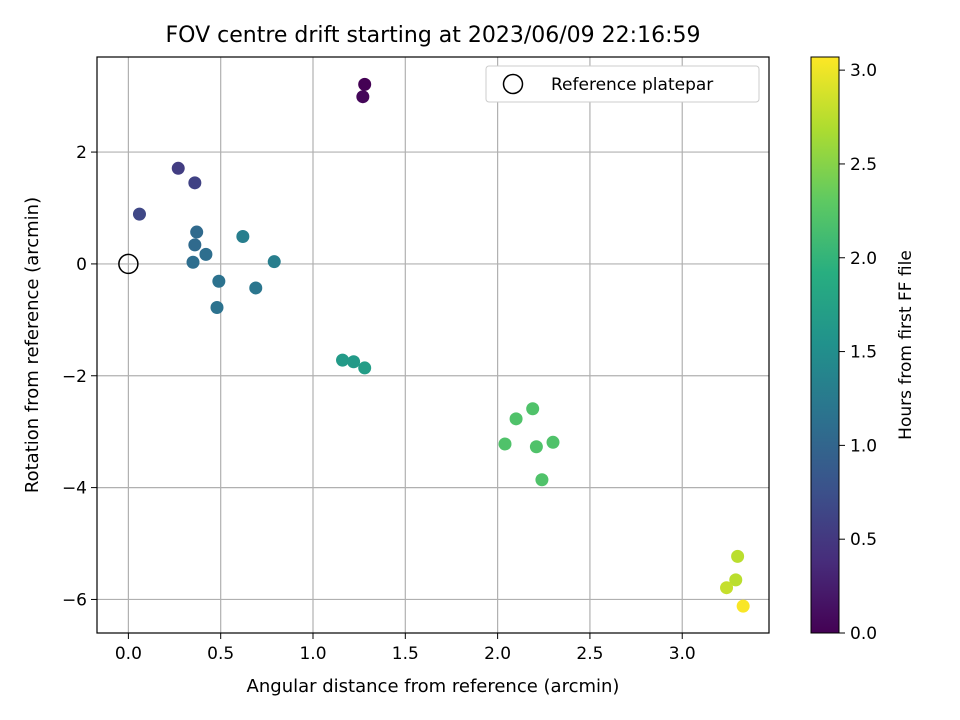 This screenshot has width=960, height=720. What do you see at coordinates (32, 345) in the screenshot?
I see `y-axis-label: Rotation from reference (arcmin)` at bounding box center [32, 345].